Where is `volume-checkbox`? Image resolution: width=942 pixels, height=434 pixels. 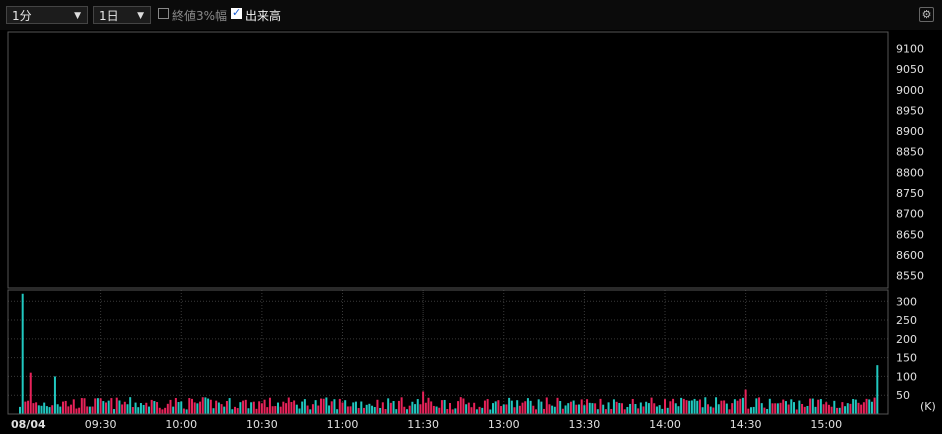
volume-checkbox is located at coordinates (236, 12).